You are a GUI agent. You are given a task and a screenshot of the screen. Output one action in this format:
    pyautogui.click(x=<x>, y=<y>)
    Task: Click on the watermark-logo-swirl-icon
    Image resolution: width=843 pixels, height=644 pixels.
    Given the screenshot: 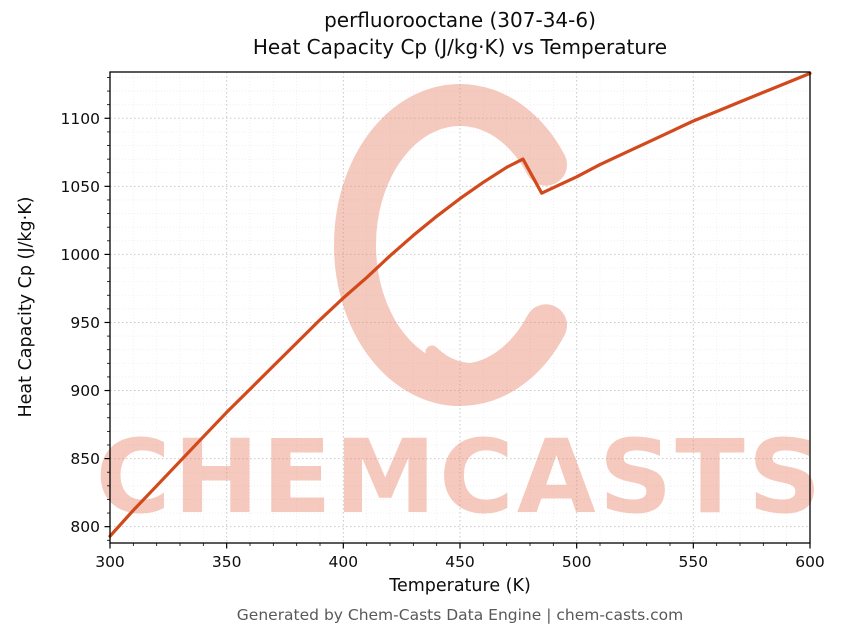 What is the action you would take?
    pyautogui.click(x=480, y=350)
    